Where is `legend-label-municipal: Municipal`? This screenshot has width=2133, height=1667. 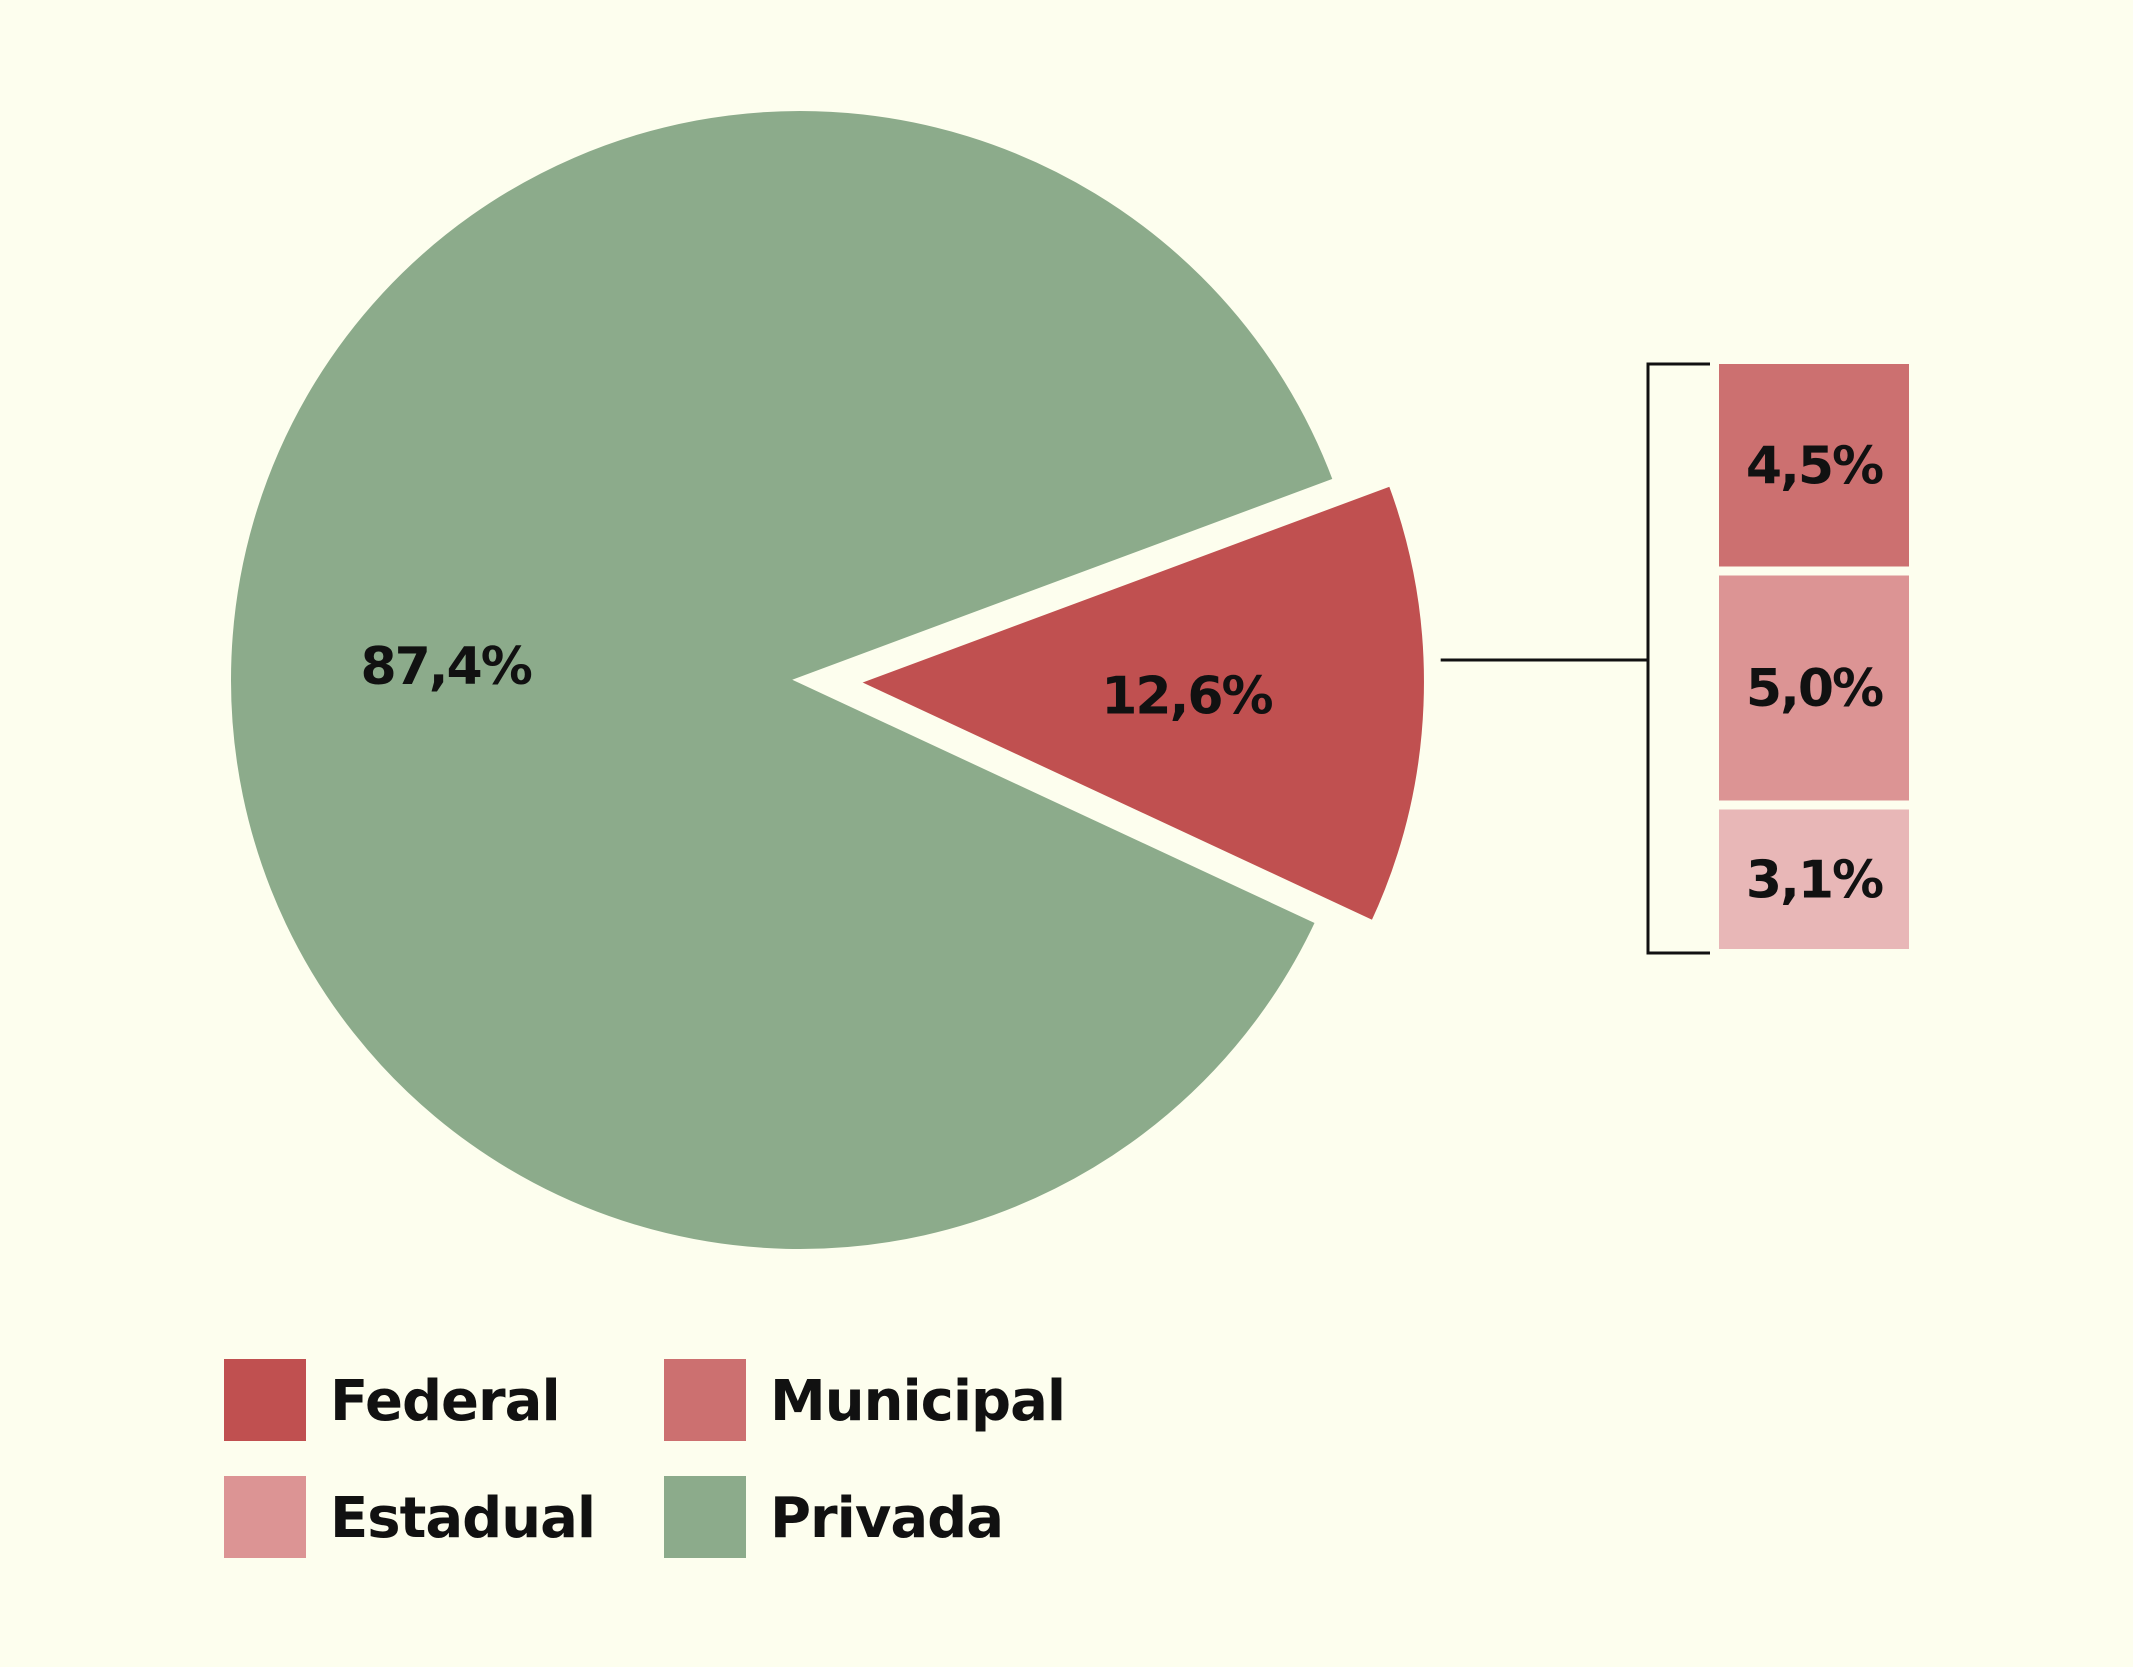 legend-label-municipal: Municipal is located at coordinates (917, 1401).